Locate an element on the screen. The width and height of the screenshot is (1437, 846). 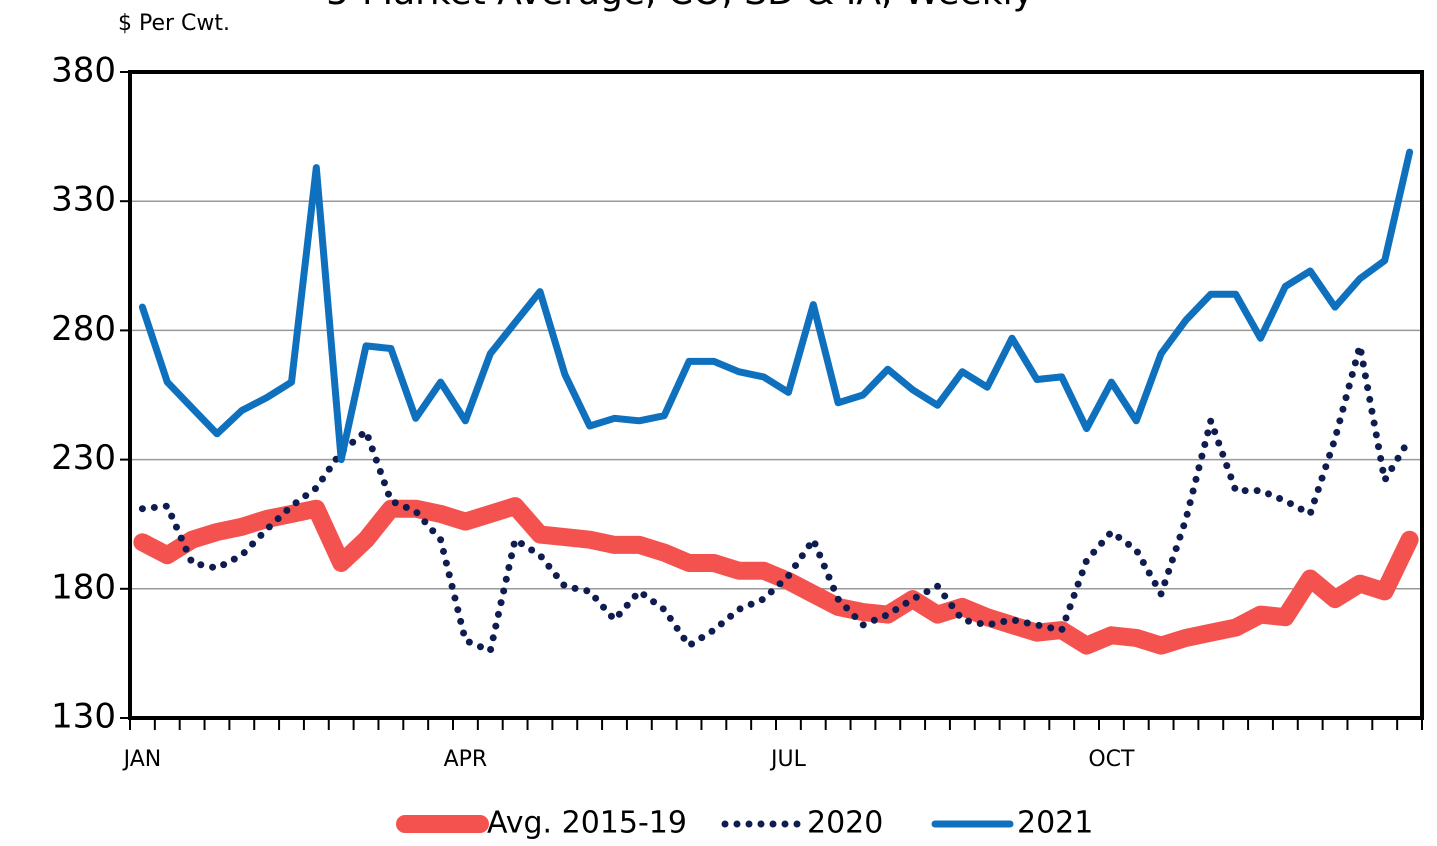
legend-label: 2020 is located at coordinates (845, 823).